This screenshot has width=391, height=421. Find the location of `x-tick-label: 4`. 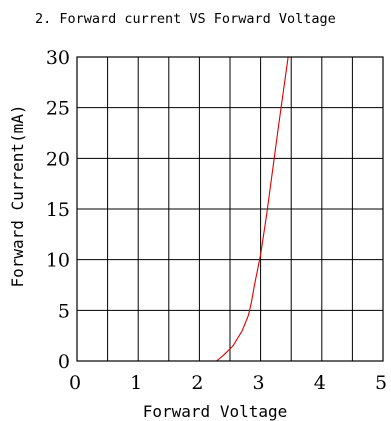

x-tick-label: 4 is located at coordinates (320, 383).